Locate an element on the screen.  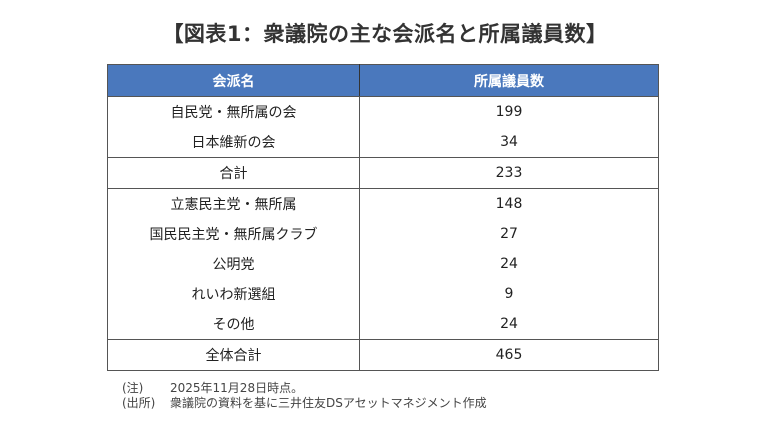
source-line: (出所) 衆議院の資料を基に三井住友DSアセットマネジメント作成 is located at coordinates (304, 403).